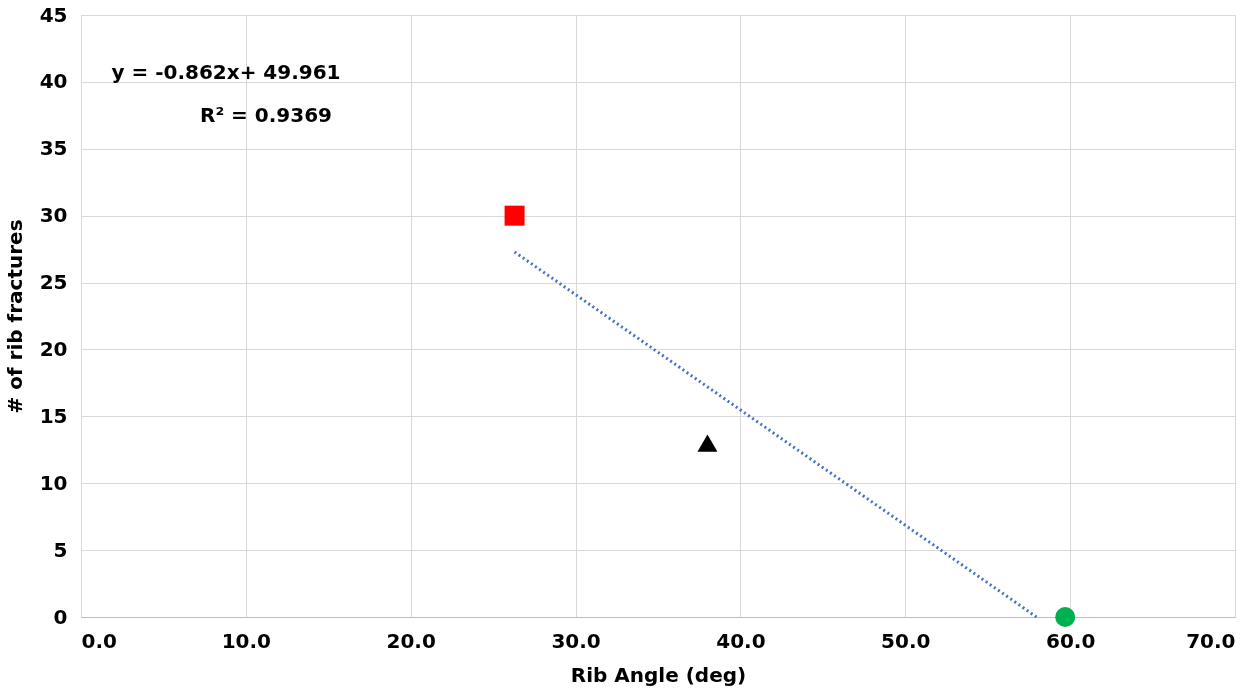  Describe the element at coordinates (246, 640) in the screenshot. I see `x-tick-label: 10.0` at that location.